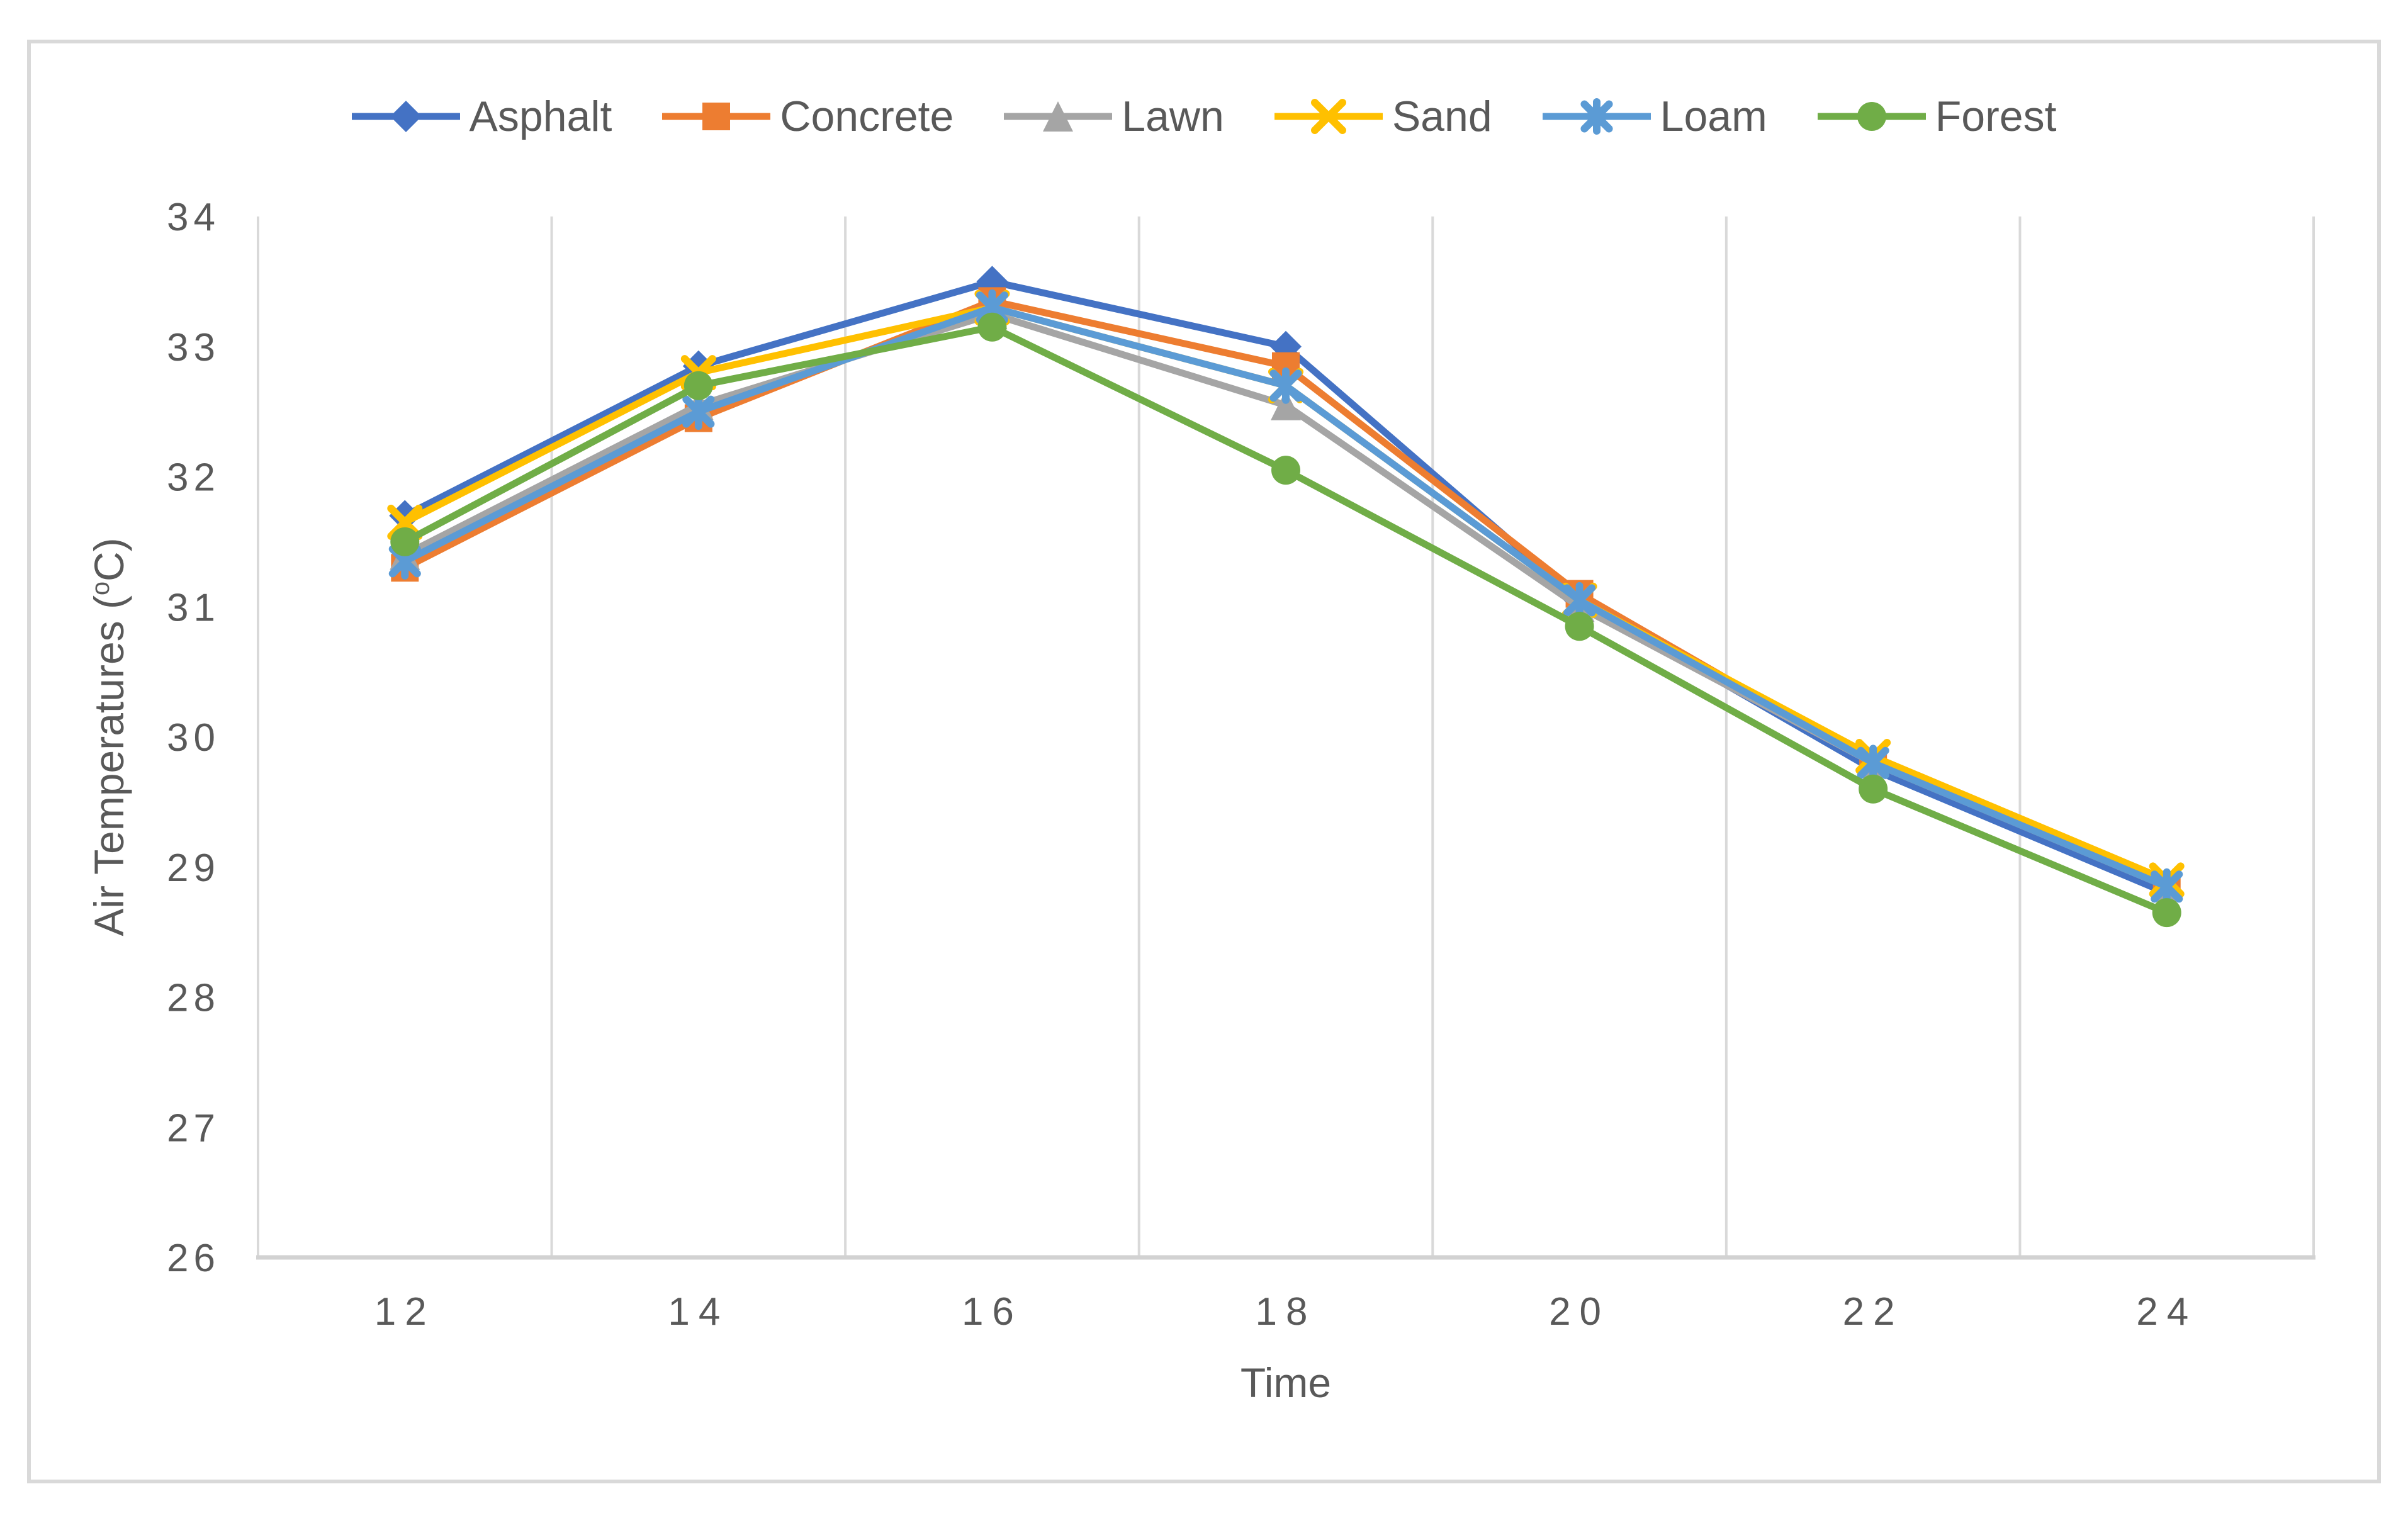 This screenshot has height=1523, width=2408. Describe the element at coordinates (1286, 1383) in the screenshot. I see `x-axis-title: Time` at that location.